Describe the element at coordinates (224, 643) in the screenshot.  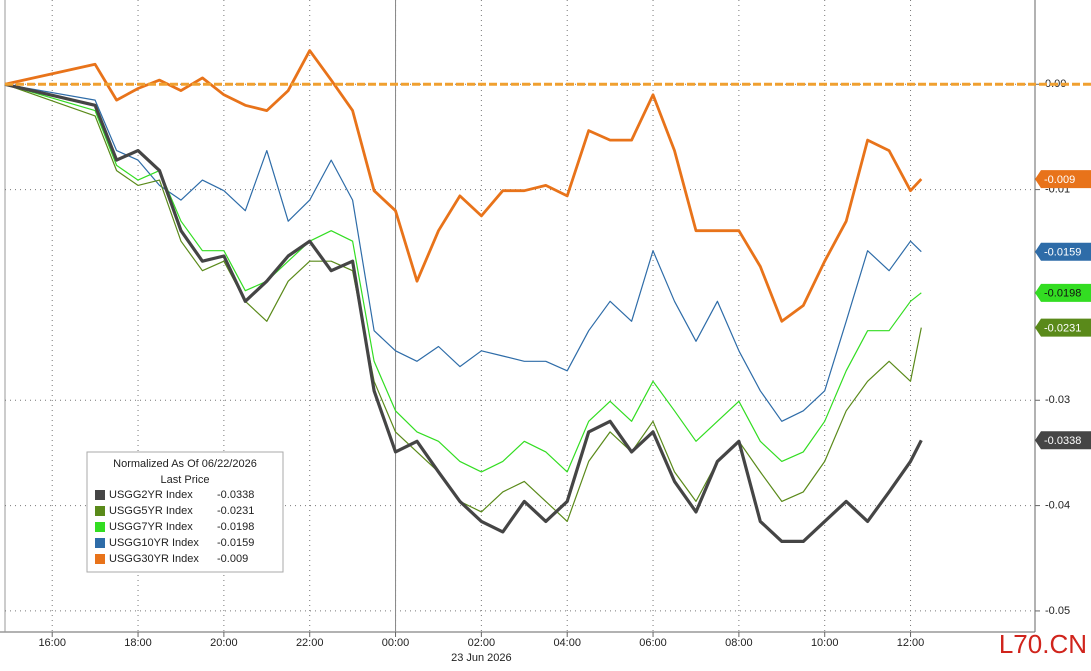
I see `x-tick-label: 20:00` at that location.